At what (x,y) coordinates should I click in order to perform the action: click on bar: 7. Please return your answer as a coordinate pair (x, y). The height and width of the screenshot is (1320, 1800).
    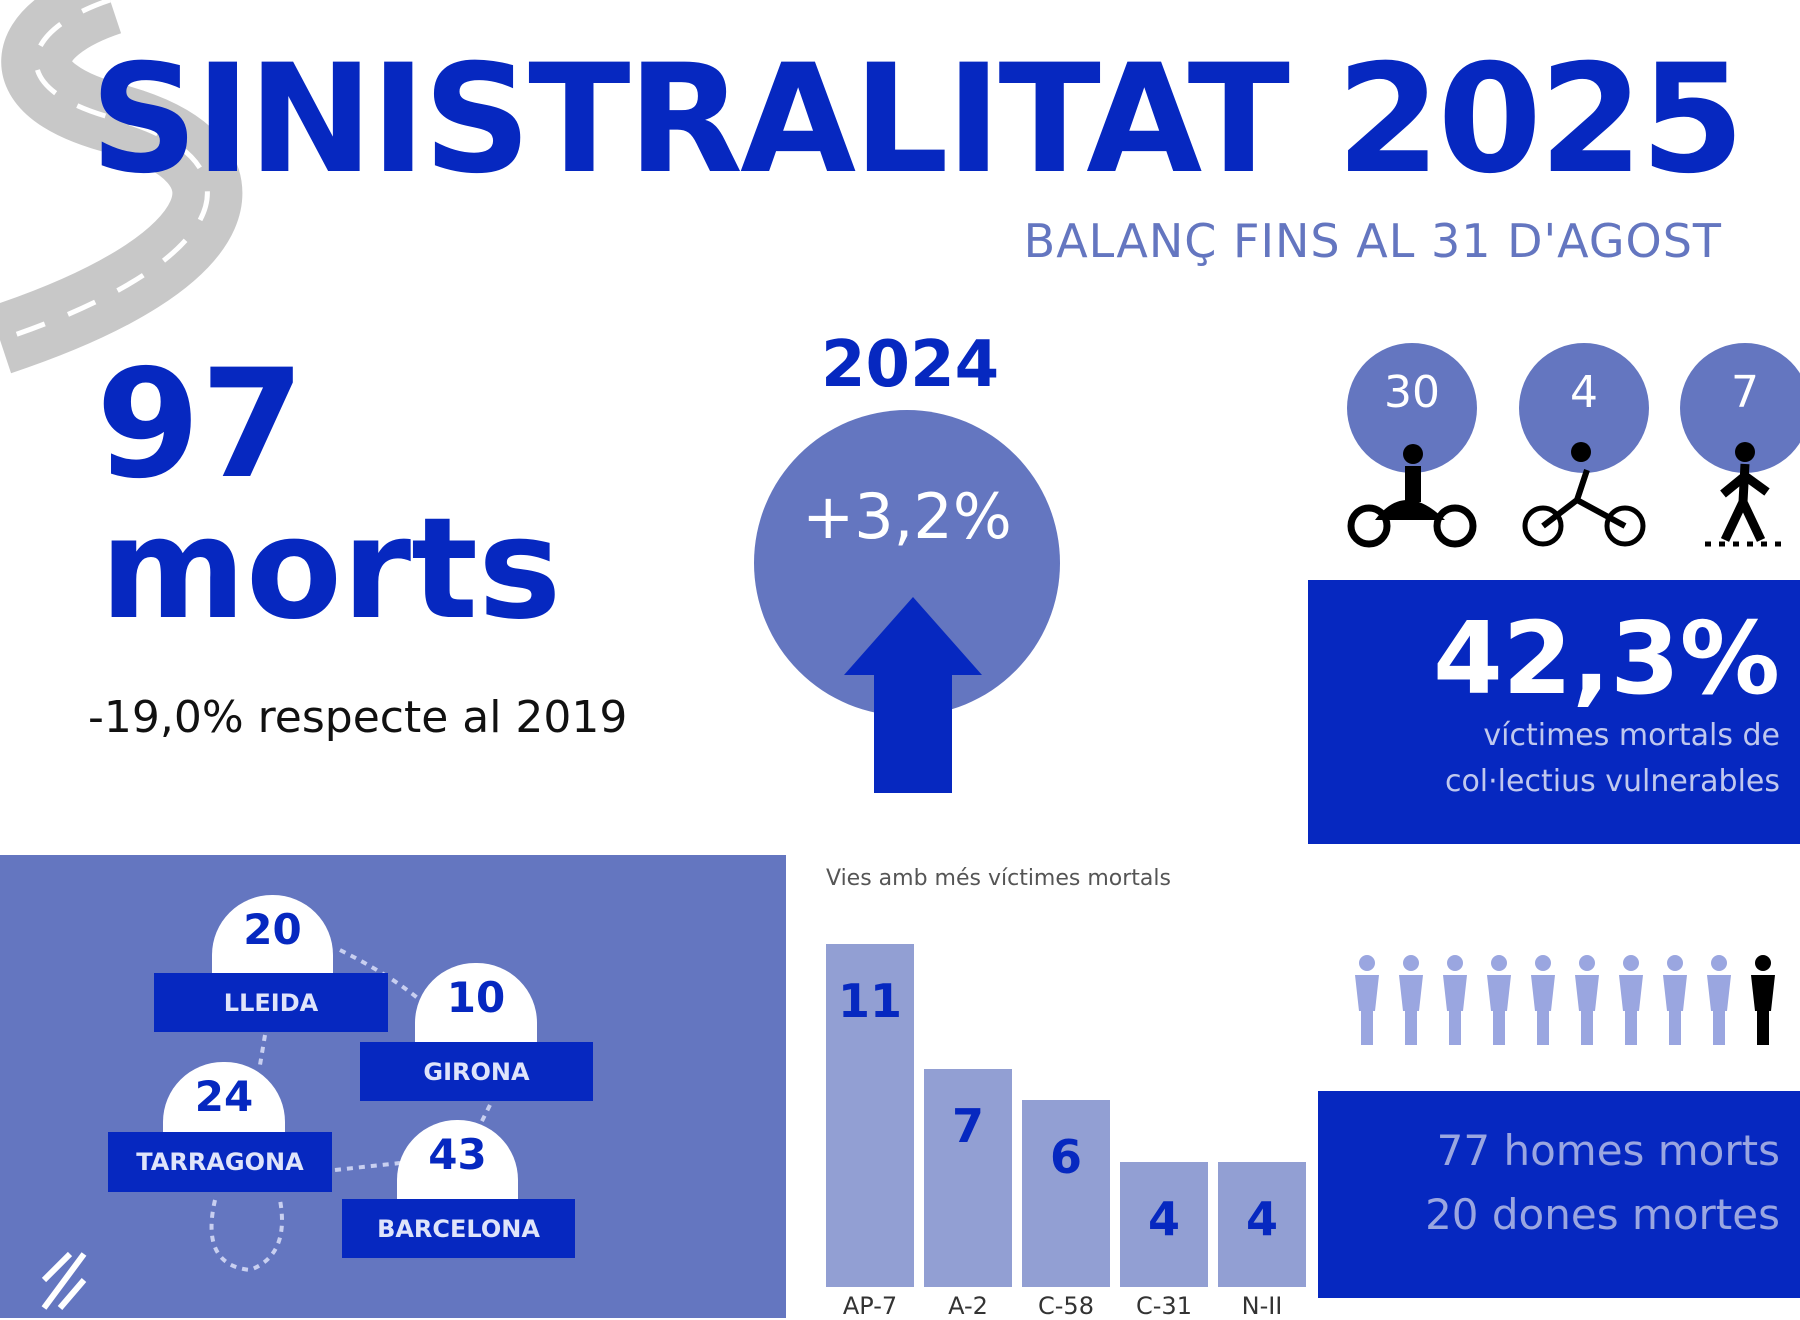
    Looking at the image, I should click on (968, 1177).